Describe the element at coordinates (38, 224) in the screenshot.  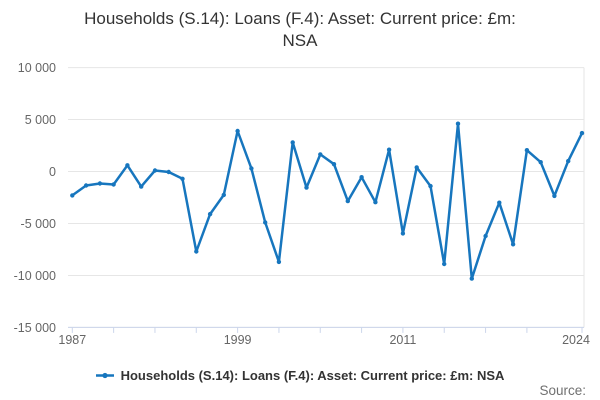
I see `y-axis-tick-label: -5 000` at that location.